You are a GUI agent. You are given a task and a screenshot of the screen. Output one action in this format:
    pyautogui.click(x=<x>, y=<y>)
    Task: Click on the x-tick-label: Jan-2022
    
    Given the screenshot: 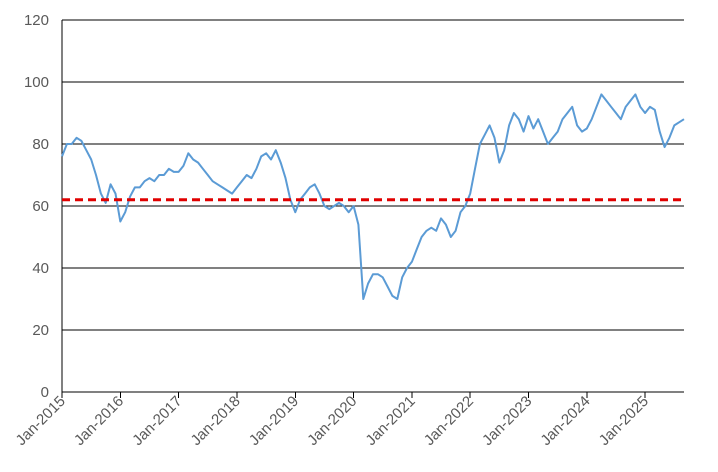 What is the action you would take?
    pyautogui.click(x=449, y=421)
    